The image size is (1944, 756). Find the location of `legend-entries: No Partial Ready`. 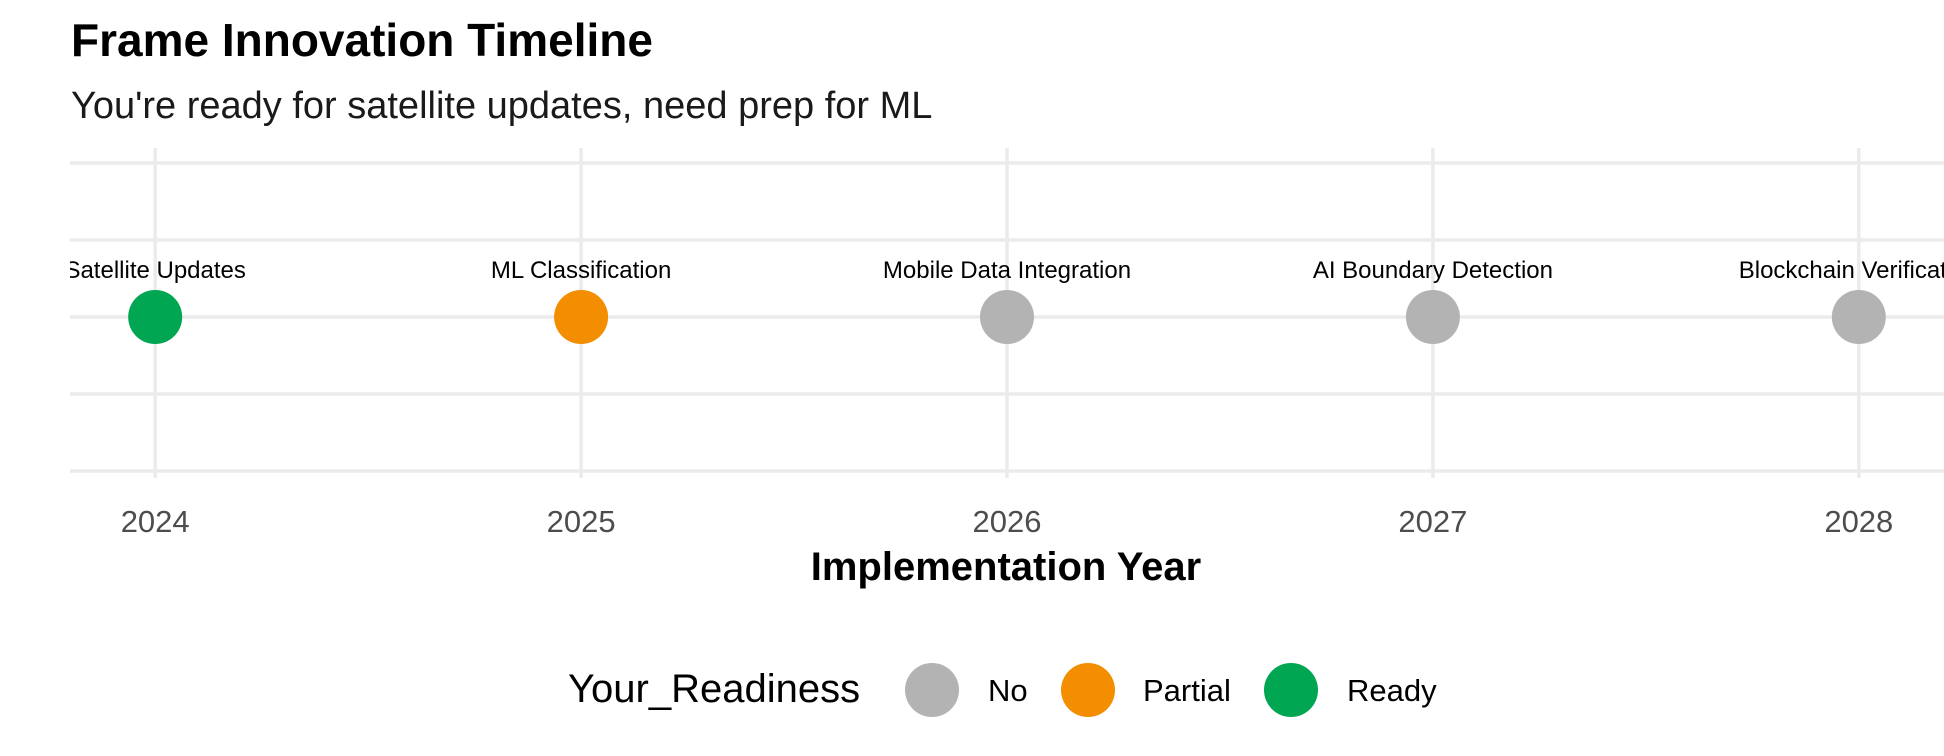

legend-entries: No Partial Ready is located at coordinates (1171, 690).